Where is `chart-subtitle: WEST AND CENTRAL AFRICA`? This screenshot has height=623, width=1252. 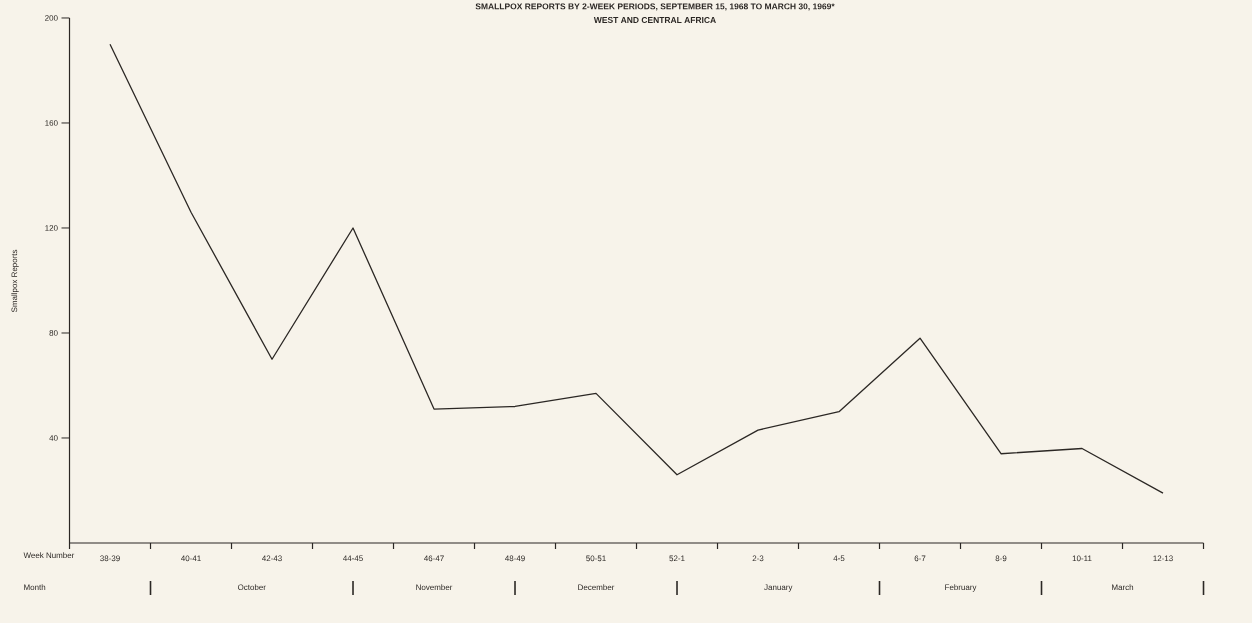
chart-subtitle: WEST AND CENTRAL AFRICA is located at coordinates (654, 20).